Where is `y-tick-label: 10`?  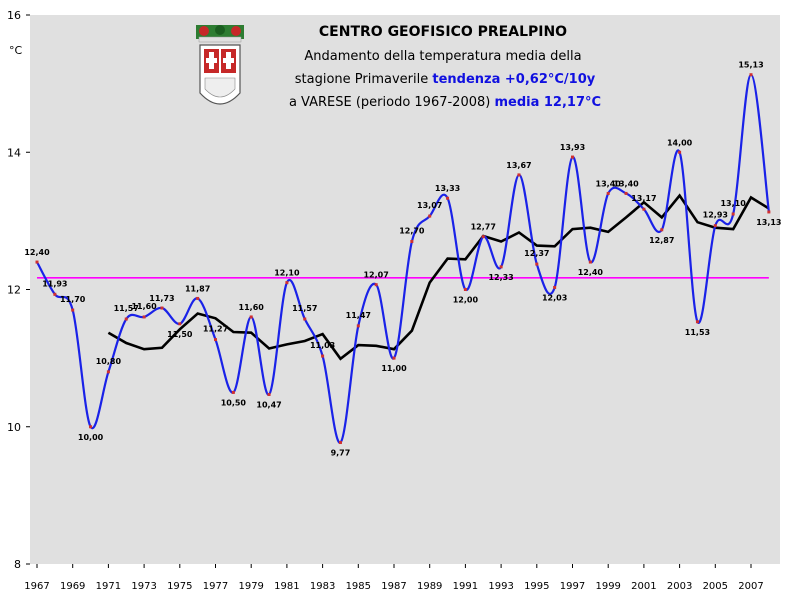 y-tick-label: 10 is located at coordinates (14, 427).